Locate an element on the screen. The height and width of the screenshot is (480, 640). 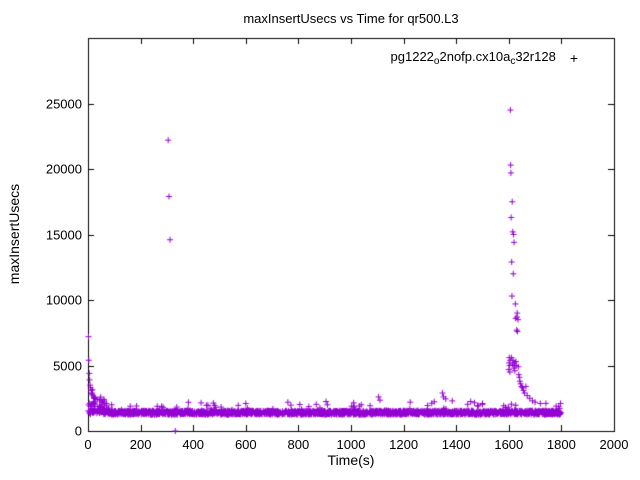
chart-title: maxInsertUsecs vs Time for qr500.L3 is located at coordinates (351, 18).